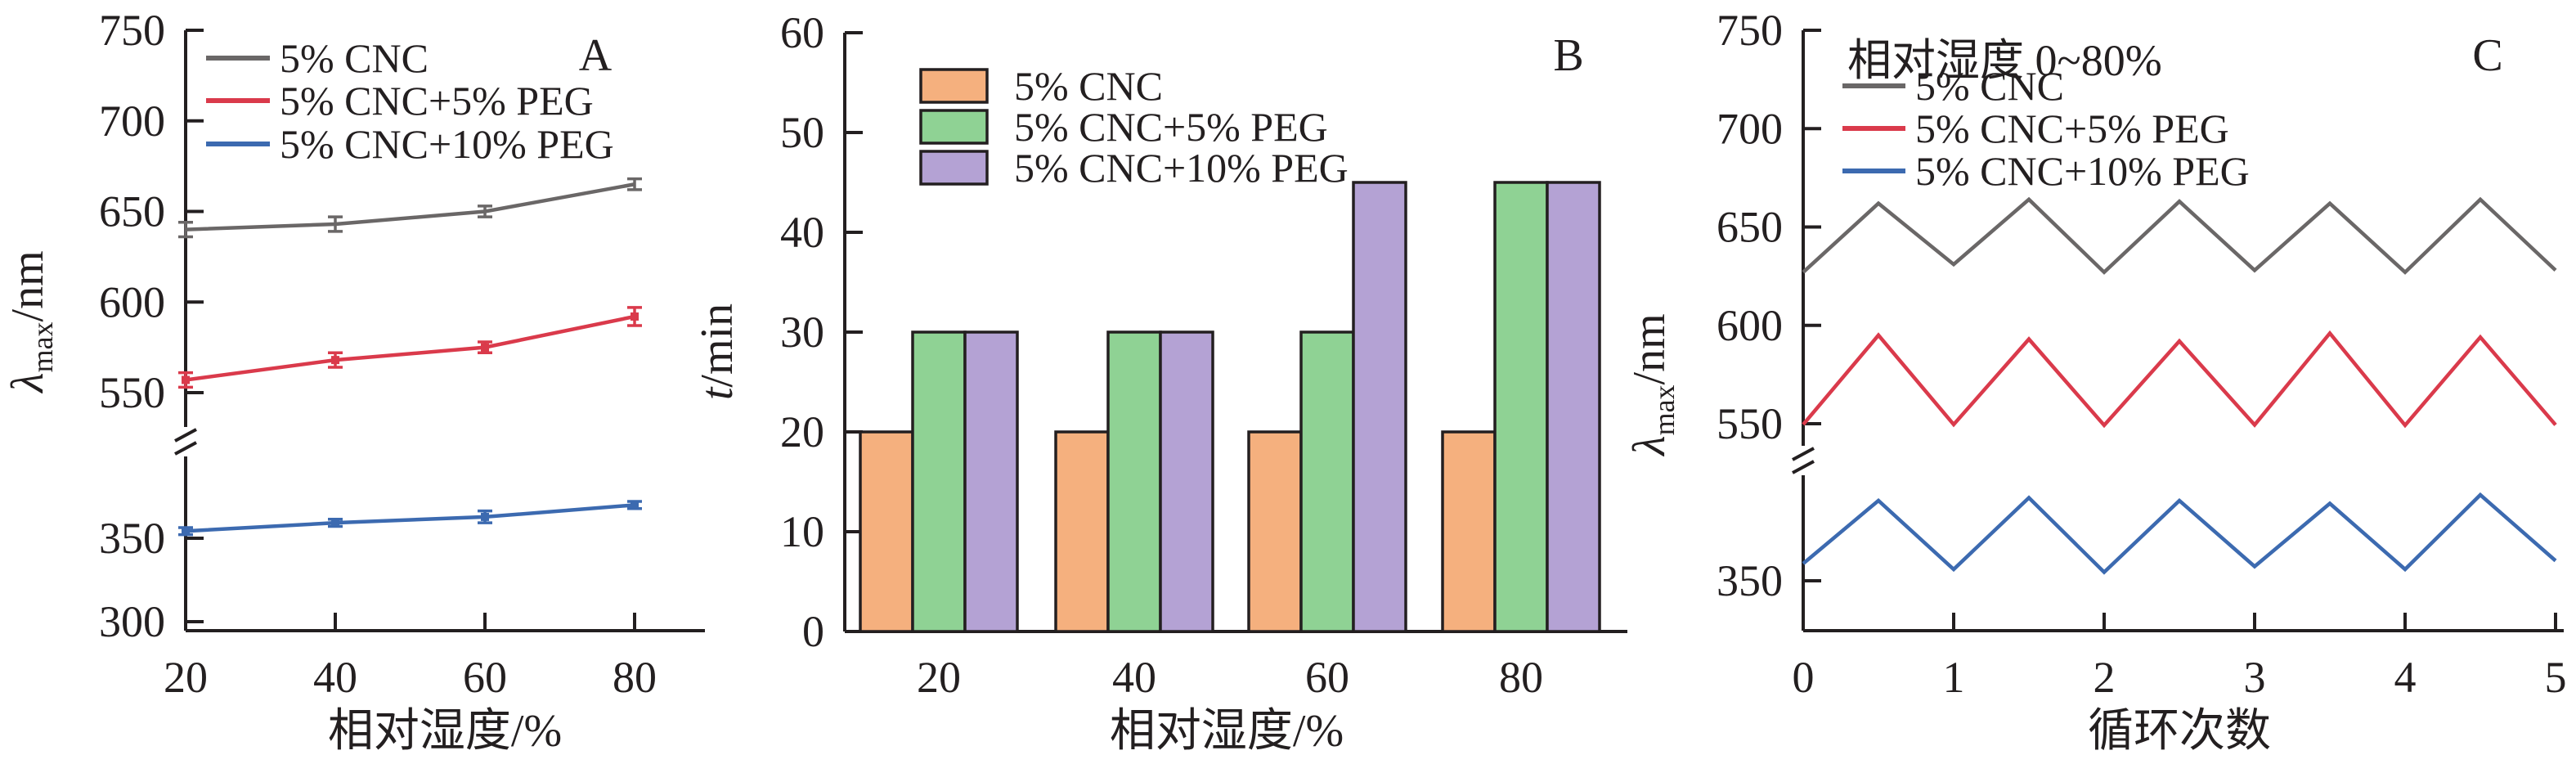 Image resolution: width=2576 pixels, height=782 pixels. Describe the element at coordinates (2487, 55) in the screenshot. I see `panel-letter: C` at that location.